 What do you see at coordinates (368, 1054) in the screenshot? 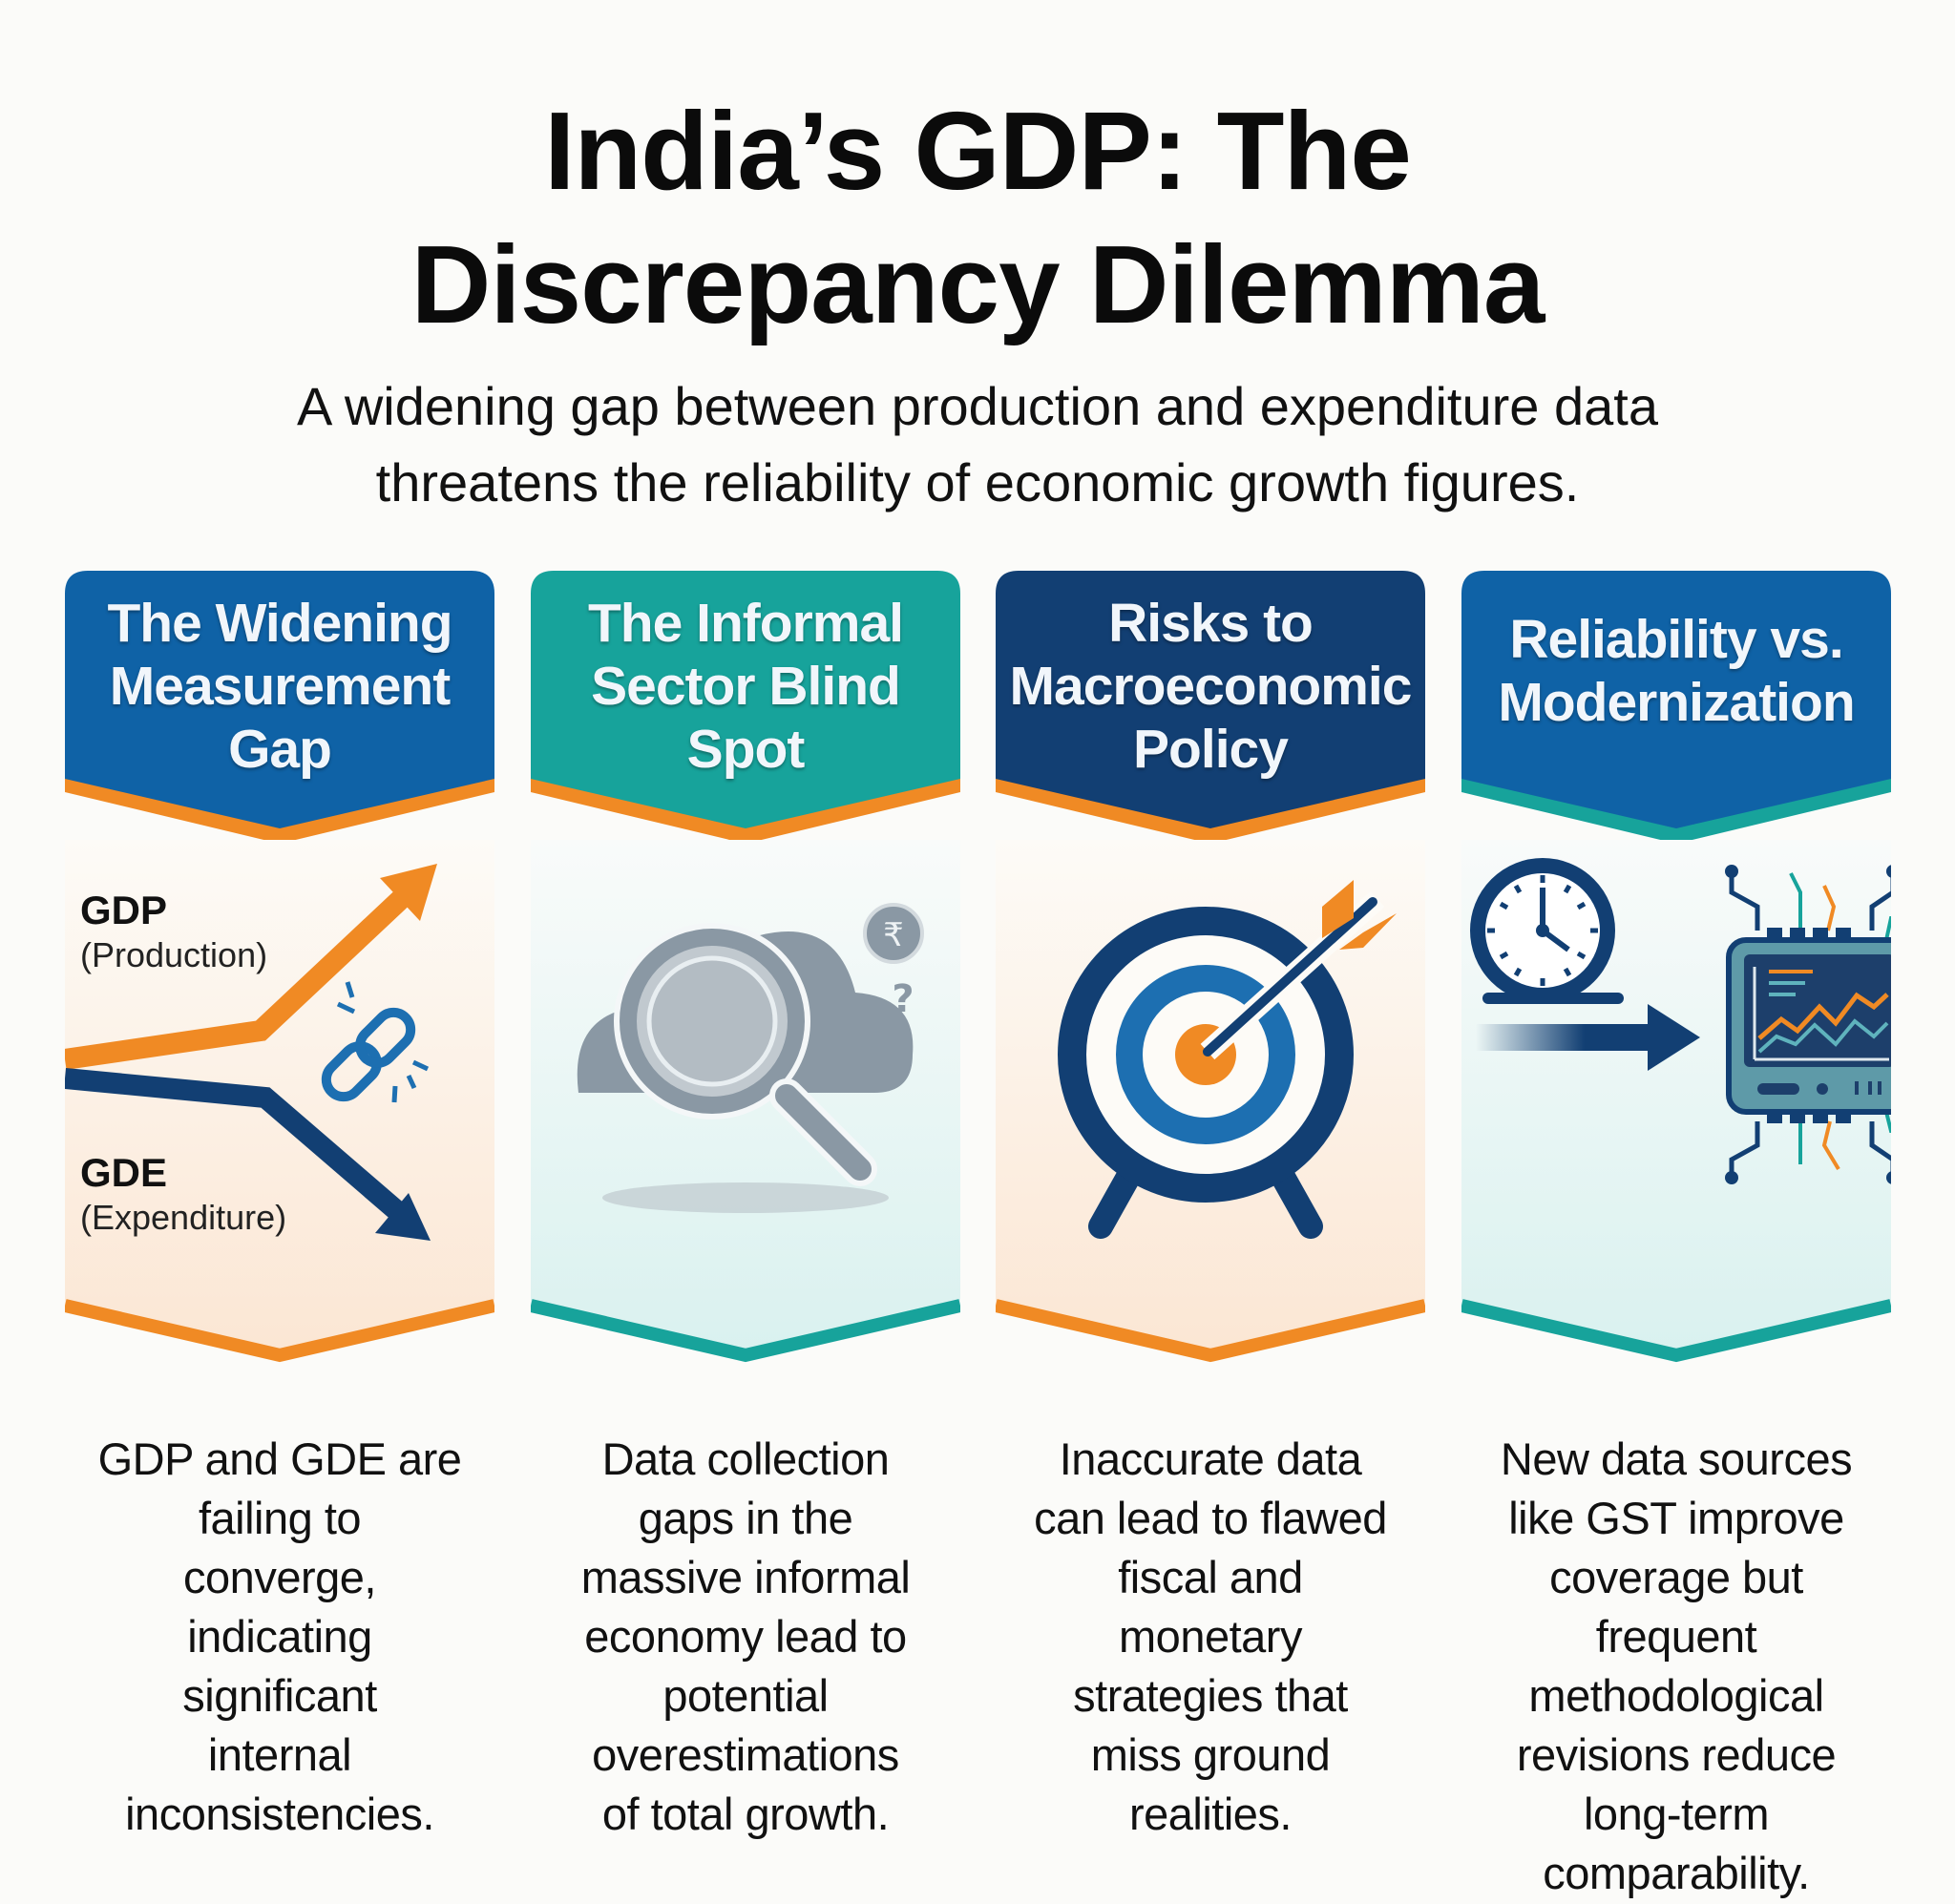
I see `broken-chain-icon` at bounding box center [368, 1054].